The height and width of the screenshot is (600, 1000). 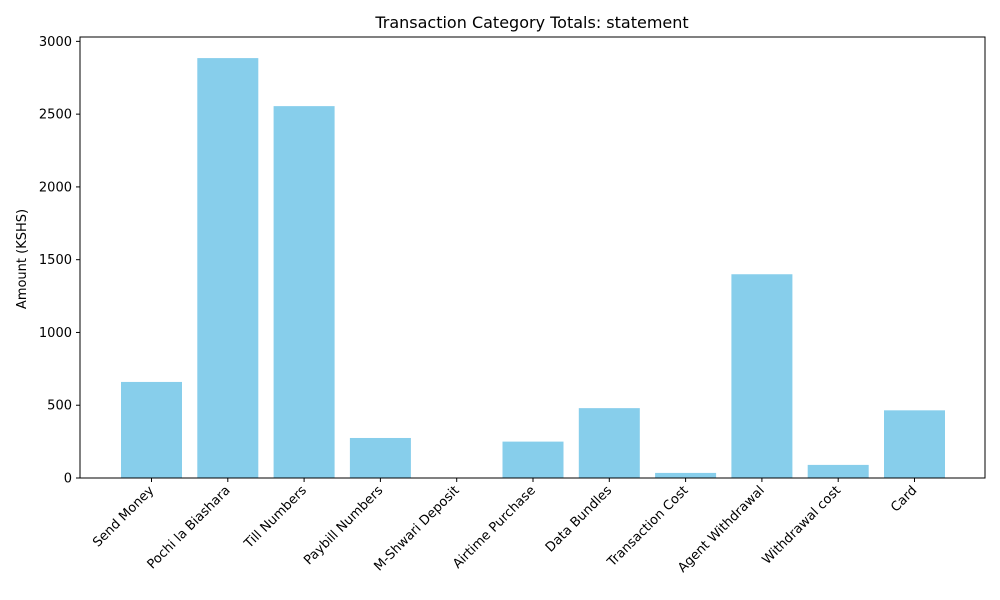 I want to click on x-tick-label: Card, so click(x=904, y=499).